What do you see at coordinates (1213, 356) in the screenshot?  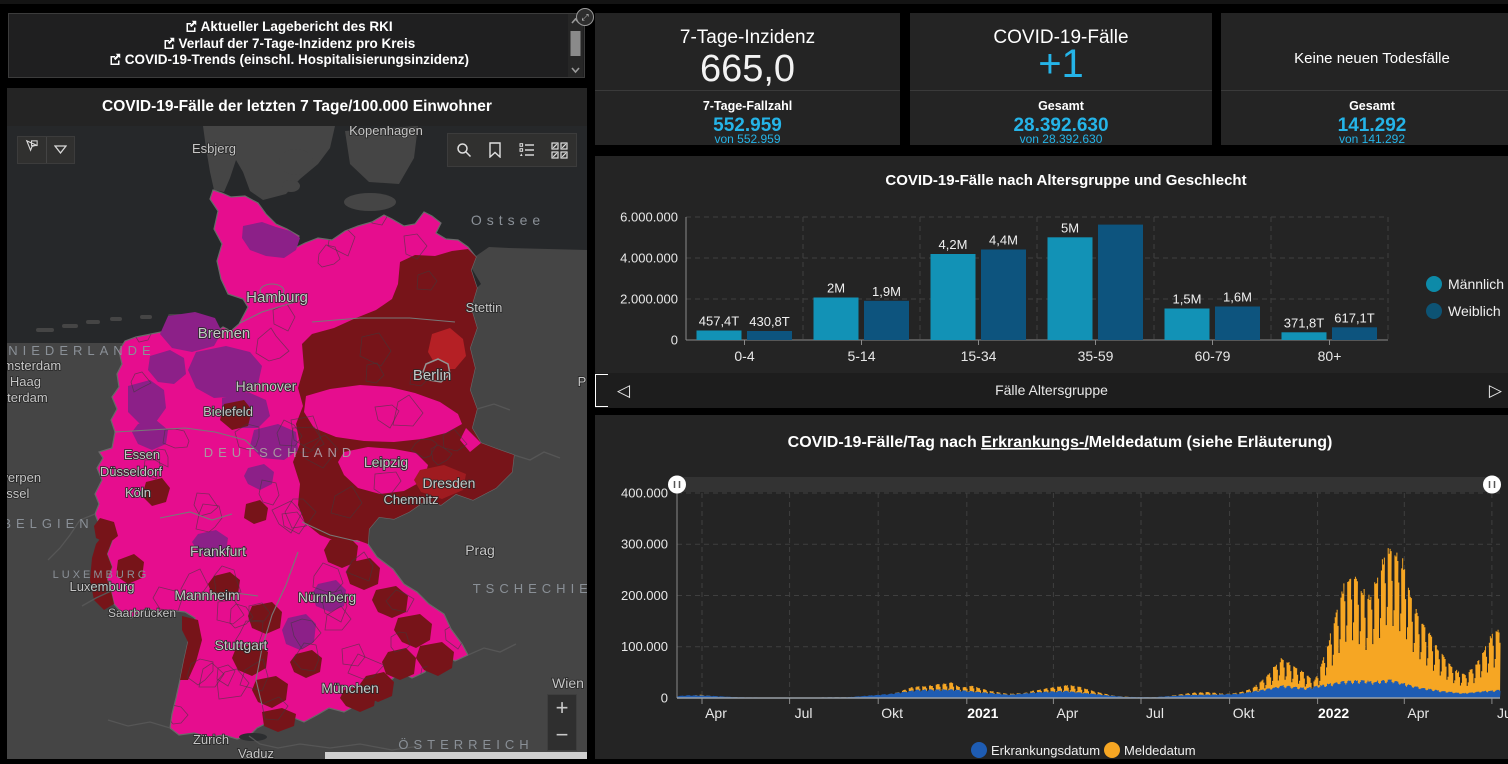 I see `svg-text: 60-79` at bounding box center [1213, 356].